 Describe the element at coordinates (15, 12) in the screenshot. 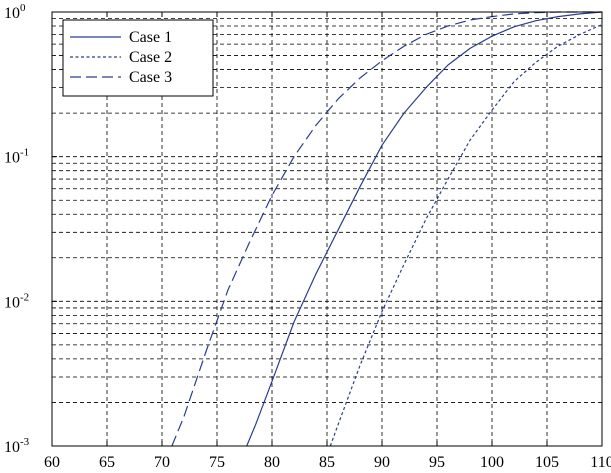

I see `y-tick-label: 10⁰` at that location.